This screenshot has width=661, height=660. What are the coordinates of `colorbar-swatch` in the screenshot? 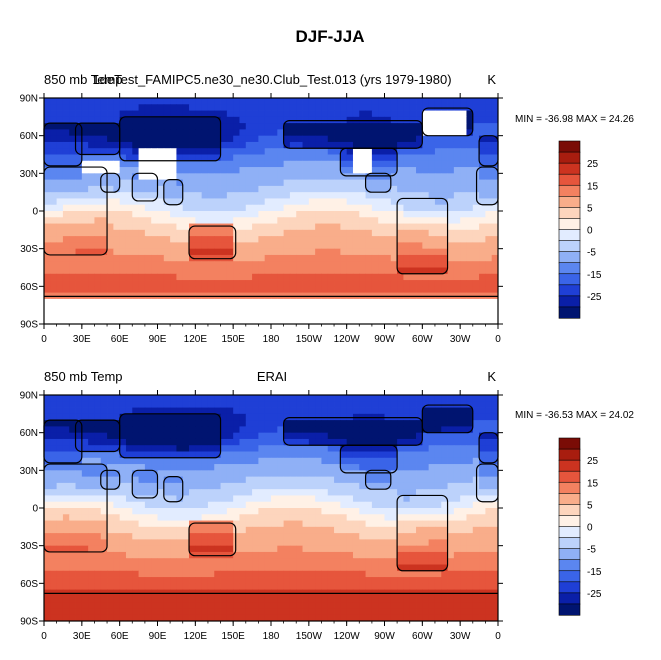 It's located at (569, 168).